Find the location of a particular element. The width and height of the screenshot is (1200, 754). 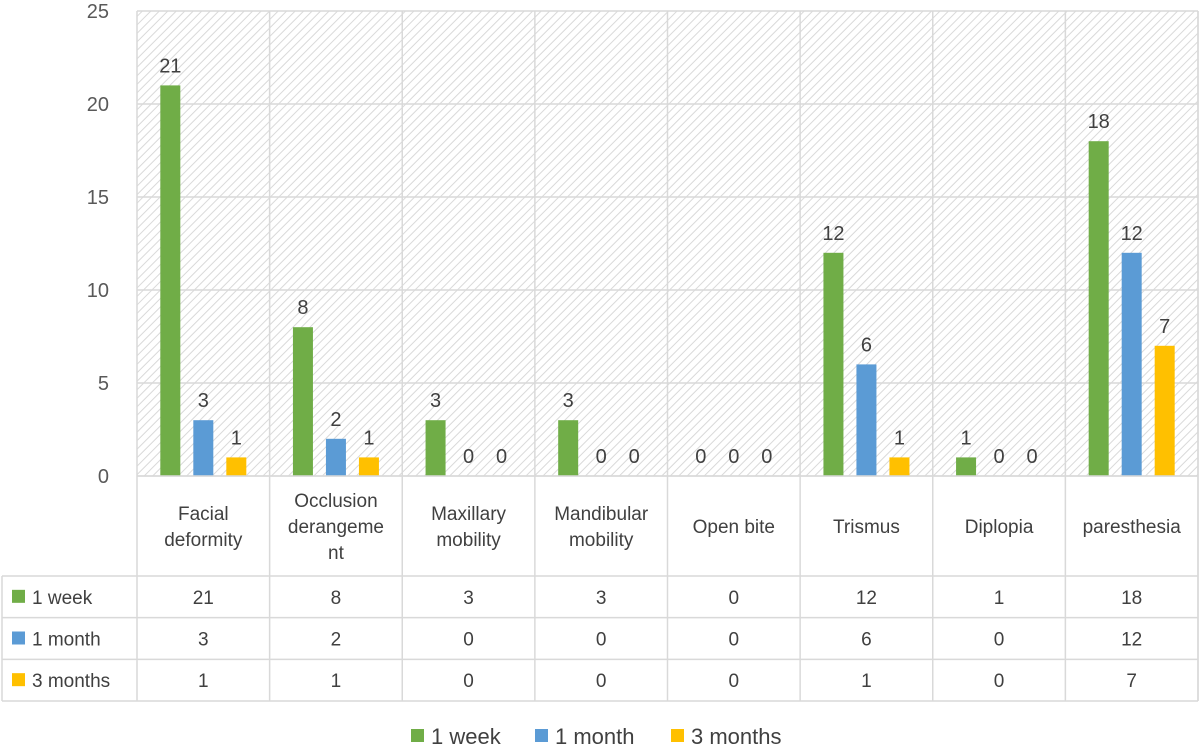

category-label: Mandibular mobility is located at coordinates (601, 527).